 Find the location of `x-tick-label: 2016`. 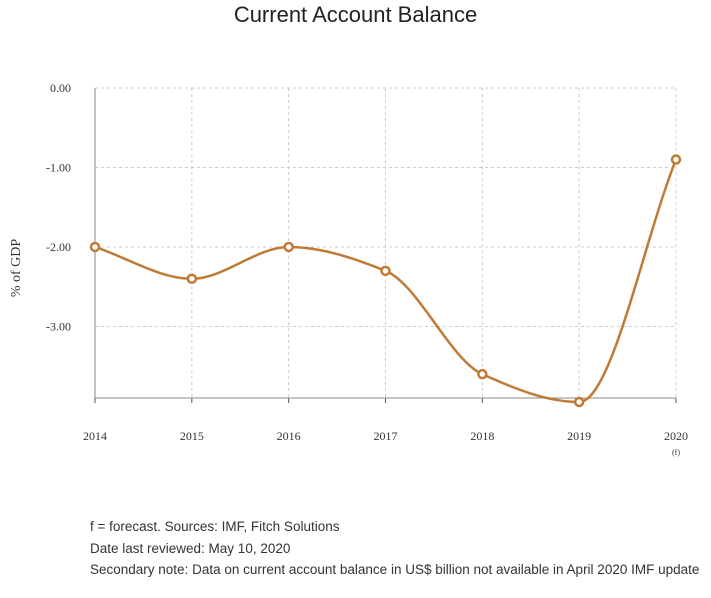

x-tick-label: 2016 is located at coordinates (289, 436).